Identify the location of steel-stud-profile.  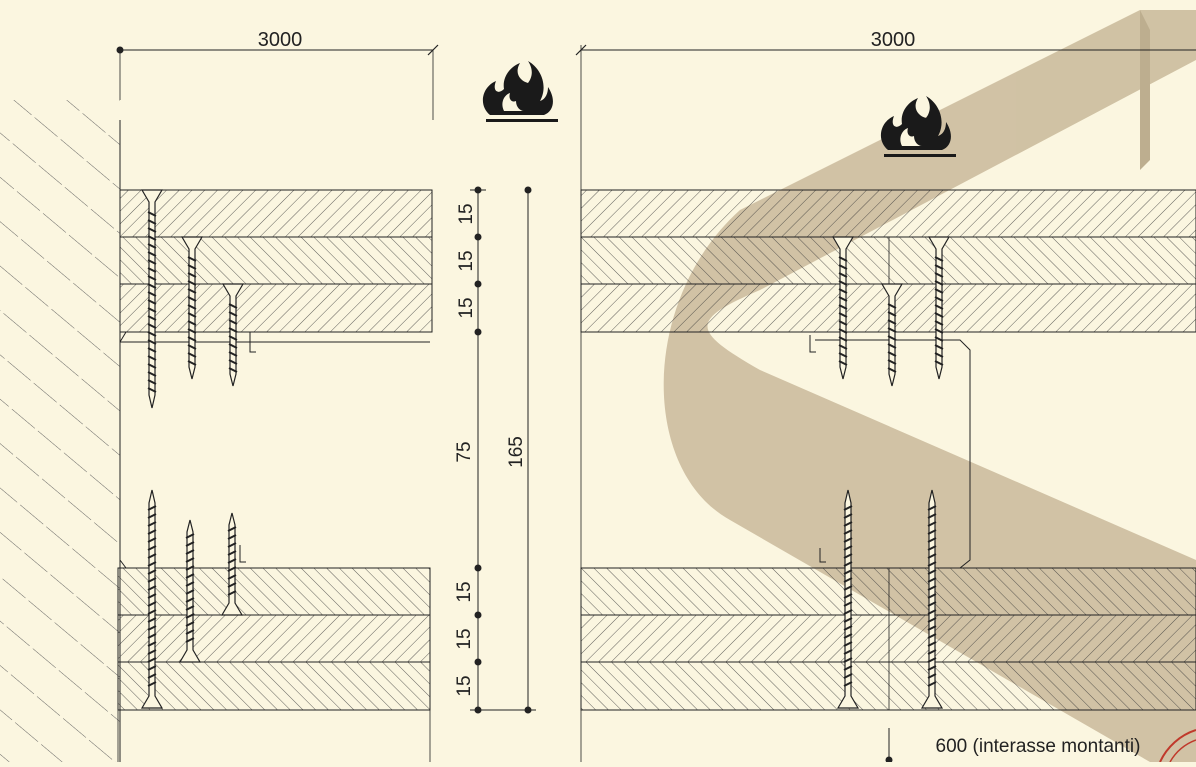
(274, 450).